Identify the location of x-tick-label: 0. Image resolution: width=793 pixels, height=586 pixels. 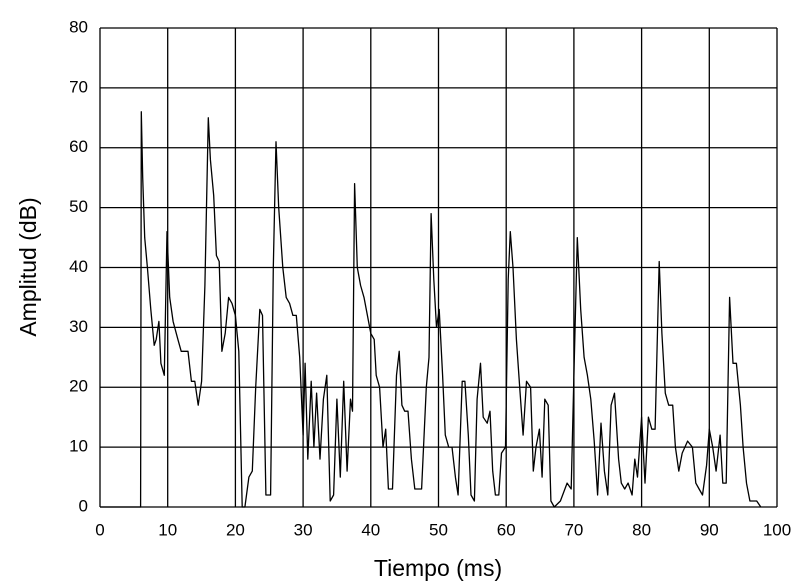
(99, 529).